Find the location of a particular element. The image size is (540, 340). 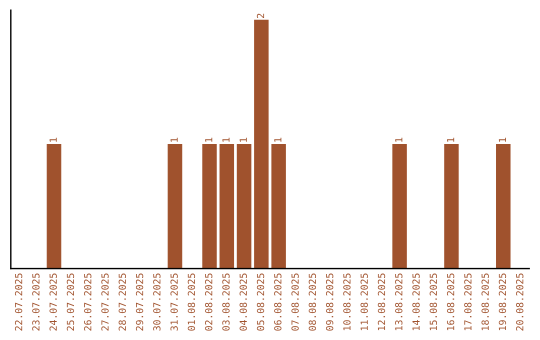

x-tick-label: 22.07.2025 is located at coordinates (18, 302).